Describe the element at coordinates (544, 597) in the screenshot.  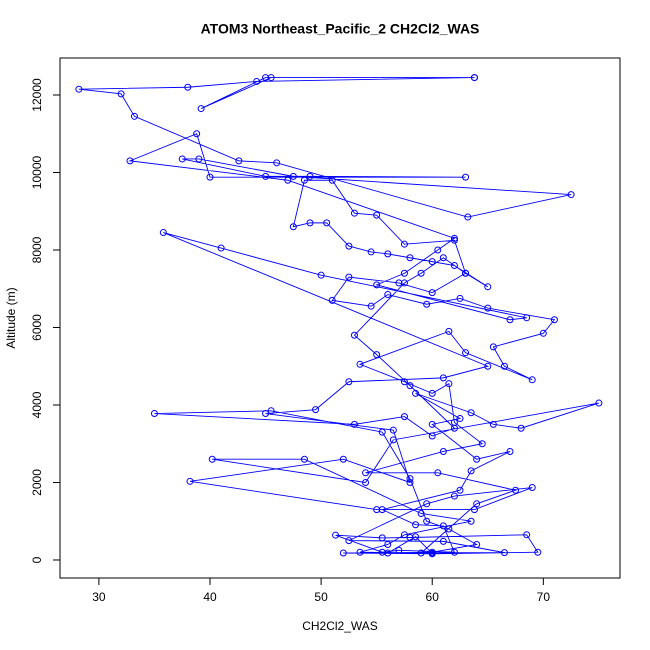
I see `x-tick-label: 70` at that location.